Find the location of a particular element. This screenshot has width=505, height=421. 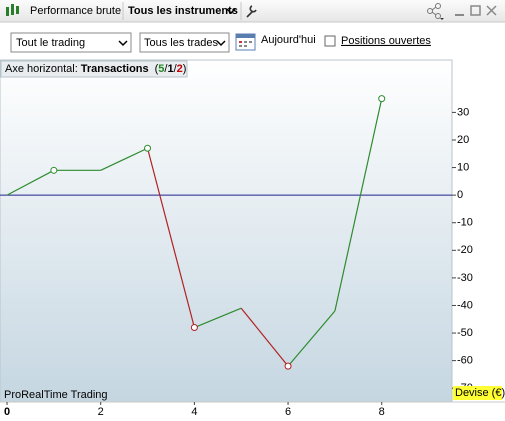

select-label: Tout le trading is located at coordinates (50, 43).